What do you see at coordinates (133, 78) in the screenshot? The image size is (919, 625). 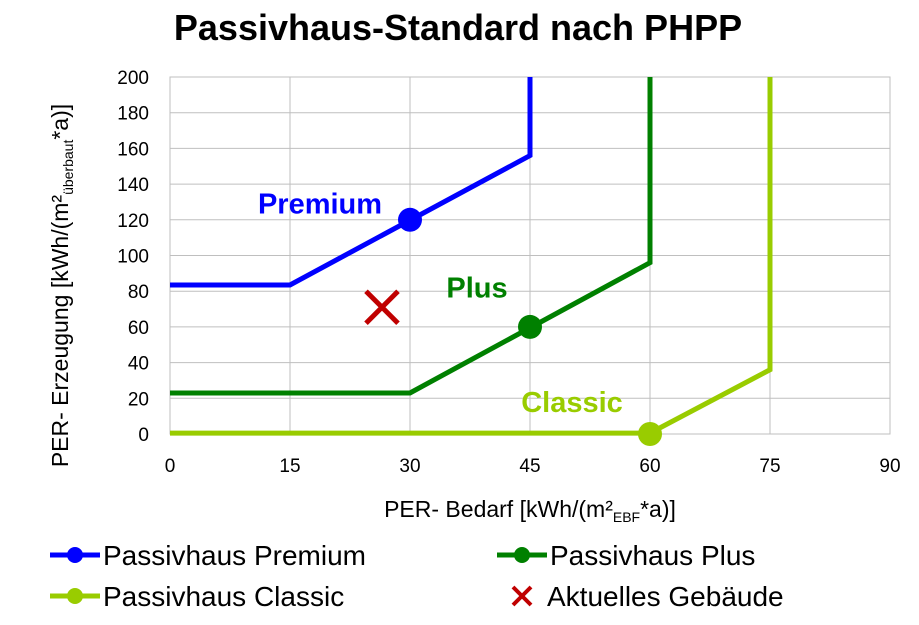 I see `y-tick-label: 200` at bounding box center [133, 78].